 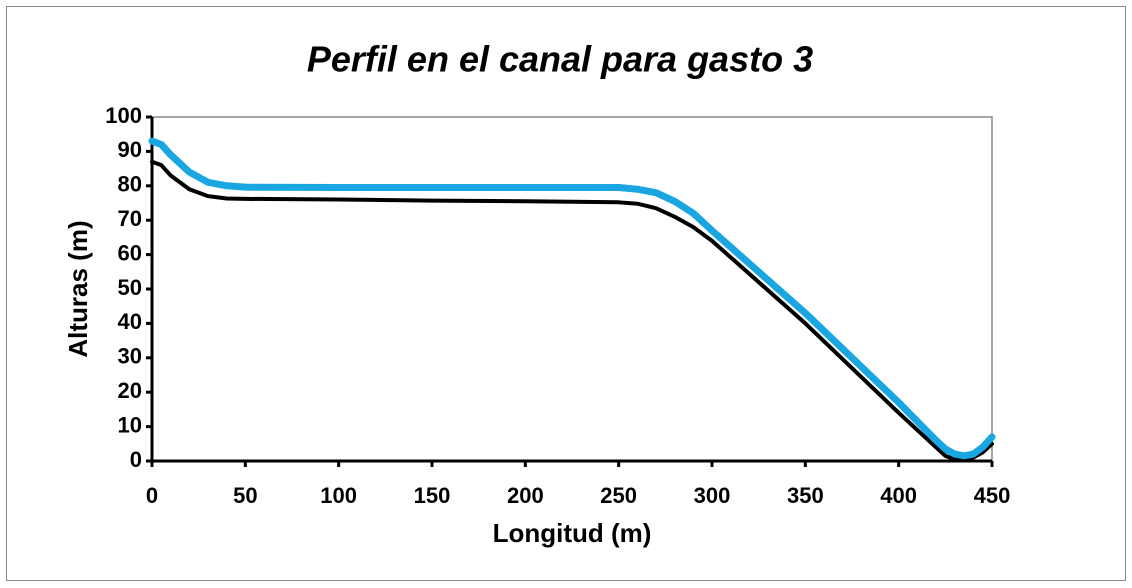 I want to click on x-tick-label: 450, so click(x=992, y=495).